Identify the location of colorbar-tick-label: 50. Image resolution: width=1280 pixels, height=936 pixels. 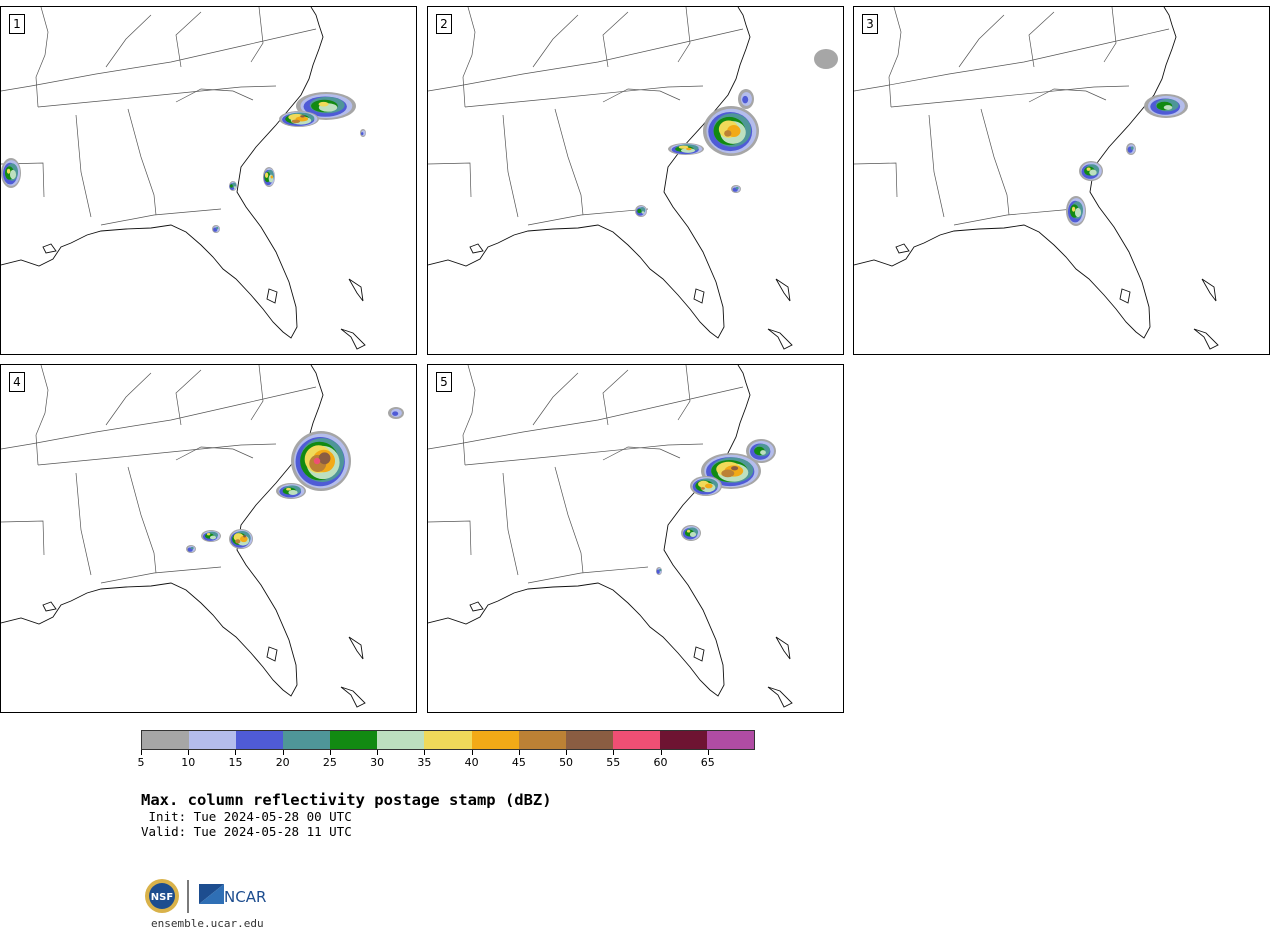
(566, 762).